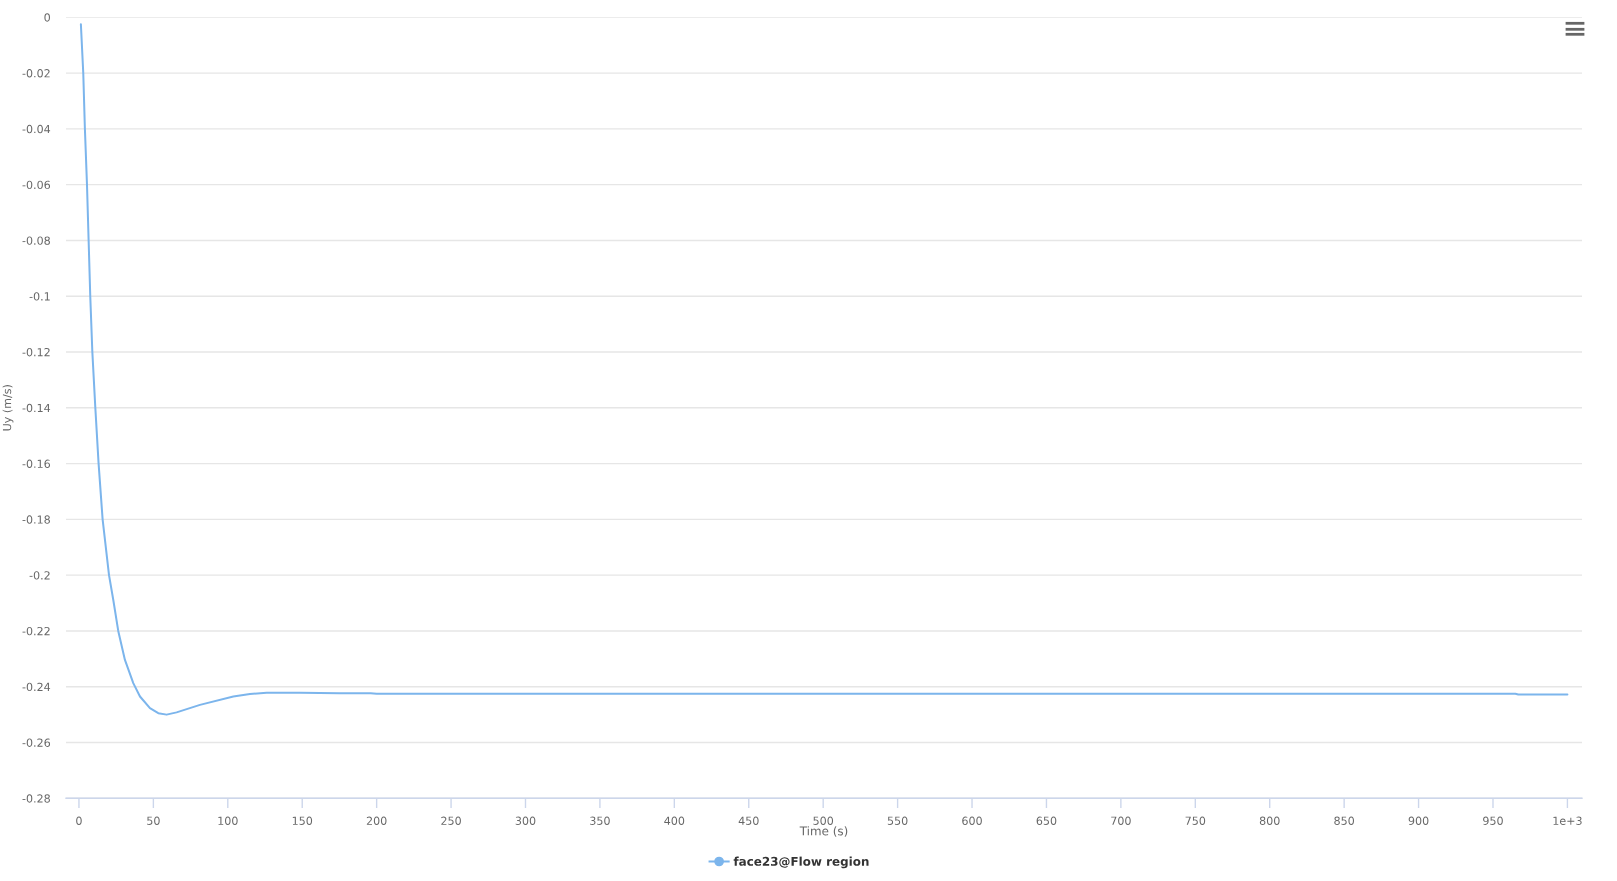 This screenshot has height=881, width=1617. I want to click on y-tick-label: -0.1, so click(39, 296).